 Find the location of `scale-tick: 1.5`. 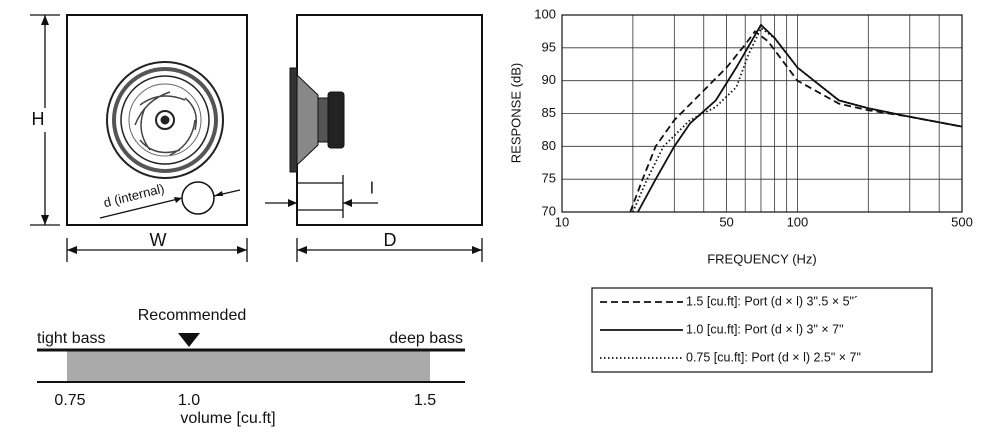

scale-tick: 1.5 is located at coordinates (425, 400).